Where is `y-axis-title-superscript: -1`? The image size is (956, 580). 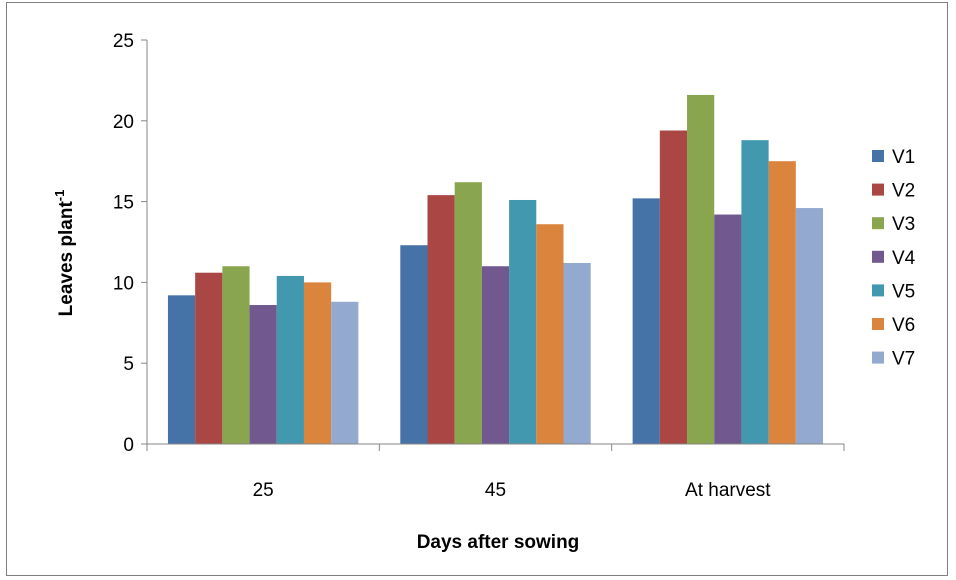 y-axis-title-superscript: -1 is located at coordinates (59, 196).